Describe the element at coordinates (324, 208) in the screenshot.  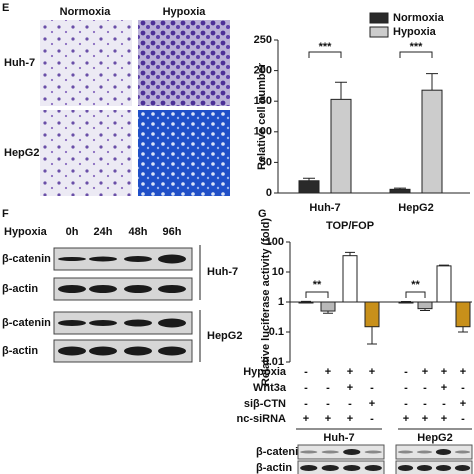
I see `x-tick-label: Huh-7` at that location.